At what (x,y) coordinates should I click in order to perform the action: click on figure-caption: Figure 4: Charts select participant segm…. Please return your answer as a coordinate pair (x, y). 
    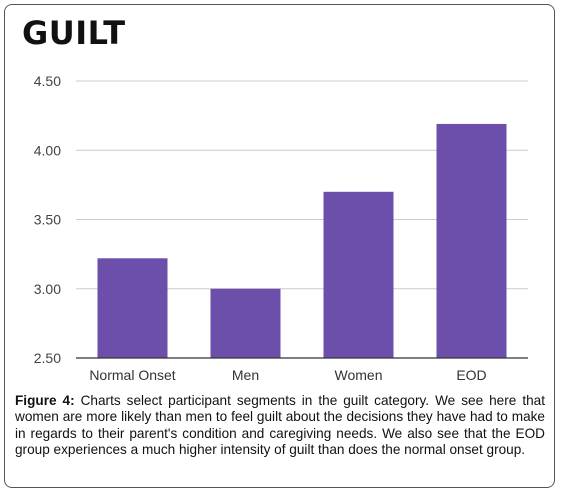
    Looking at the image, I should click on (280, 425).